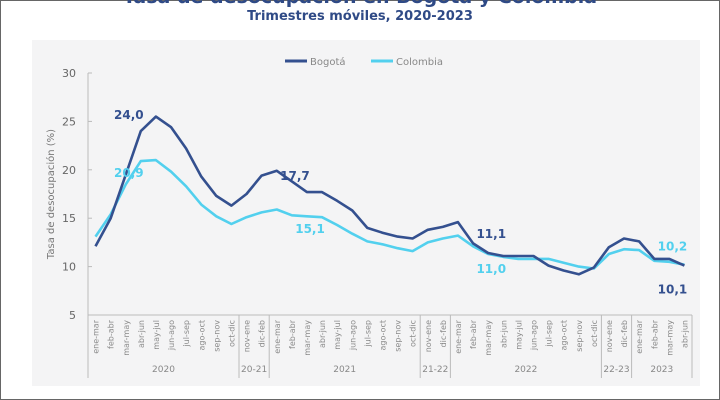 This screenshot has height=400, width=720. I want to click on y-tick-label: 5, so click(72, 315).